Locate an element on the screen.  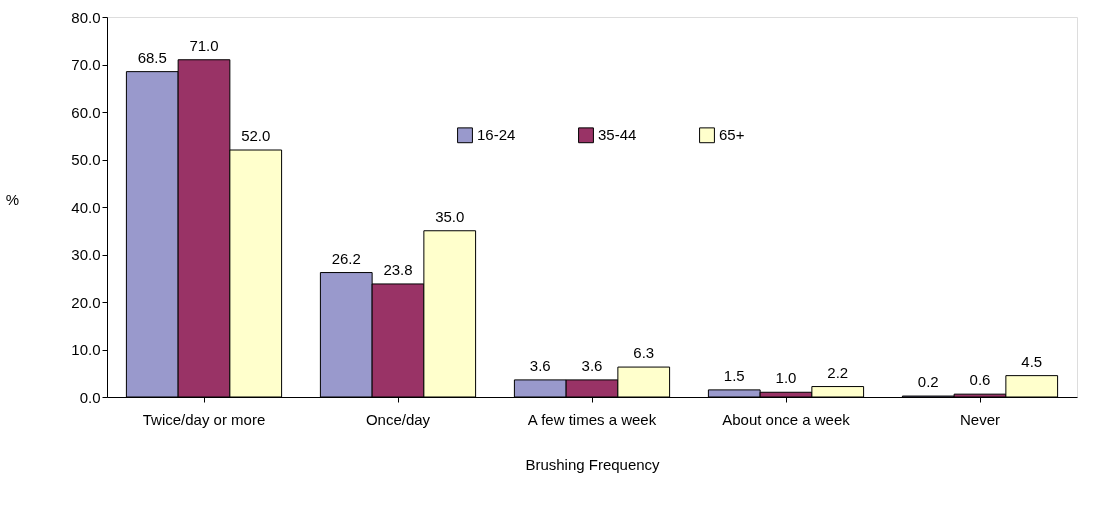
data-label: 71.0 is located at coordinates (204, 45).